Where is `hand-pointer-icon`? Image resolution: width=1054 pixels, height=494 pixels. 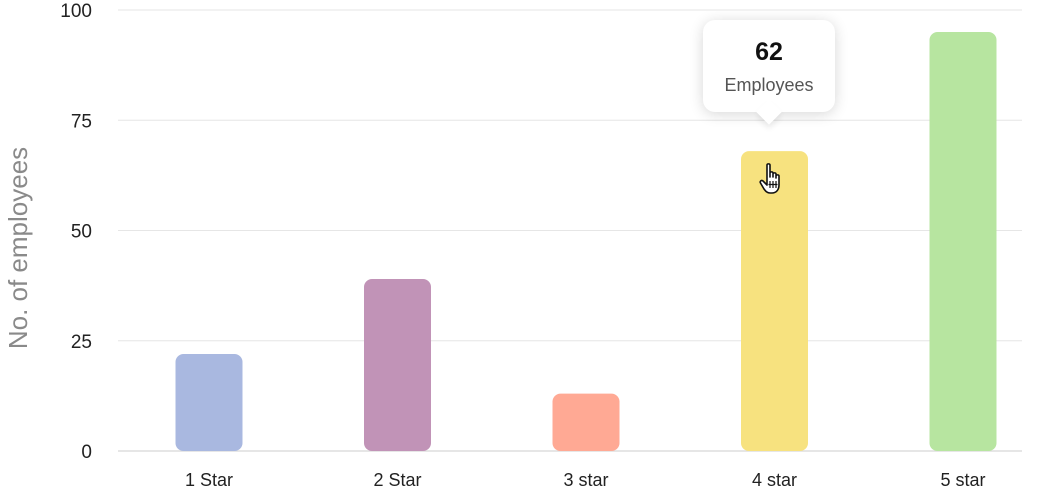 hand-pointer-icon is located at coordinates (772, 180).